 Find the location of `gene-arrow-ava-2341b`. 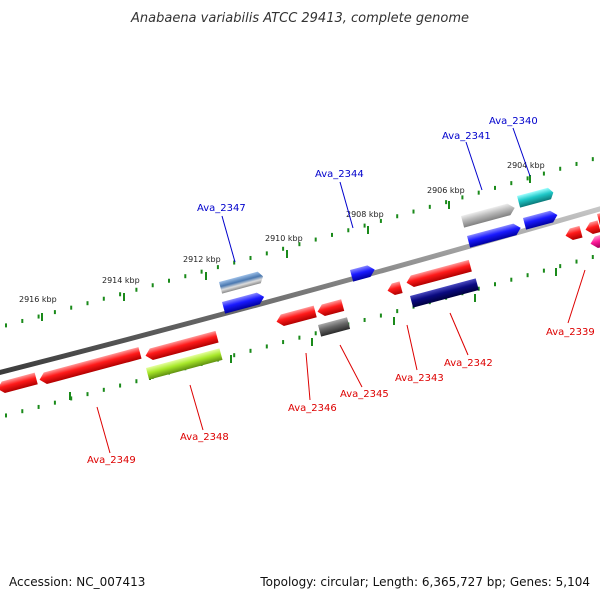

gene-arrow-ava-2341b is located at coordinates (494, 235).